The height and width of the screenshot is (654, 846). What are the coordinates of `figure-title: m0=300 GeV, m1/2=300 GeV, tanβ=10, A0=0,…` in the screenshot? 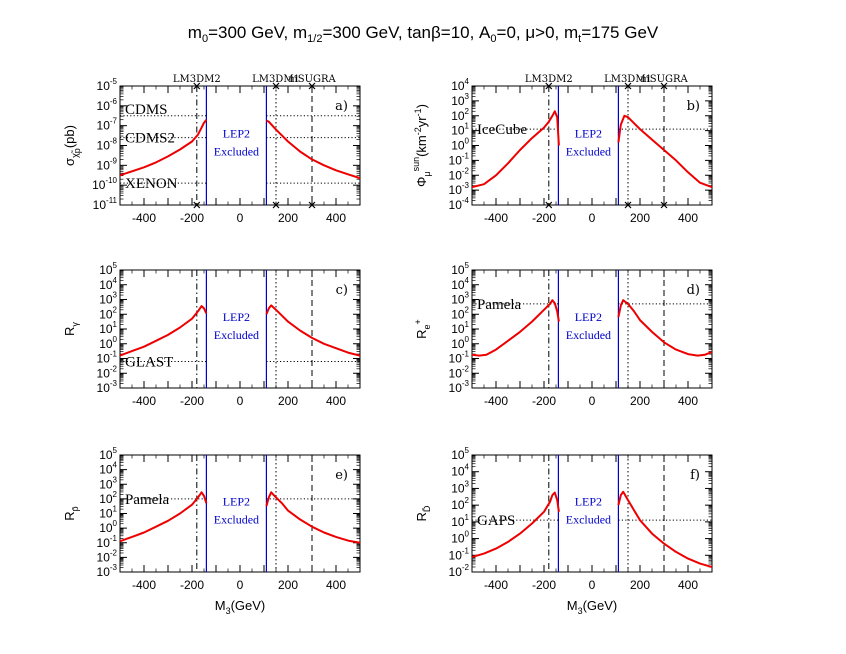 It's located at (423, 34).